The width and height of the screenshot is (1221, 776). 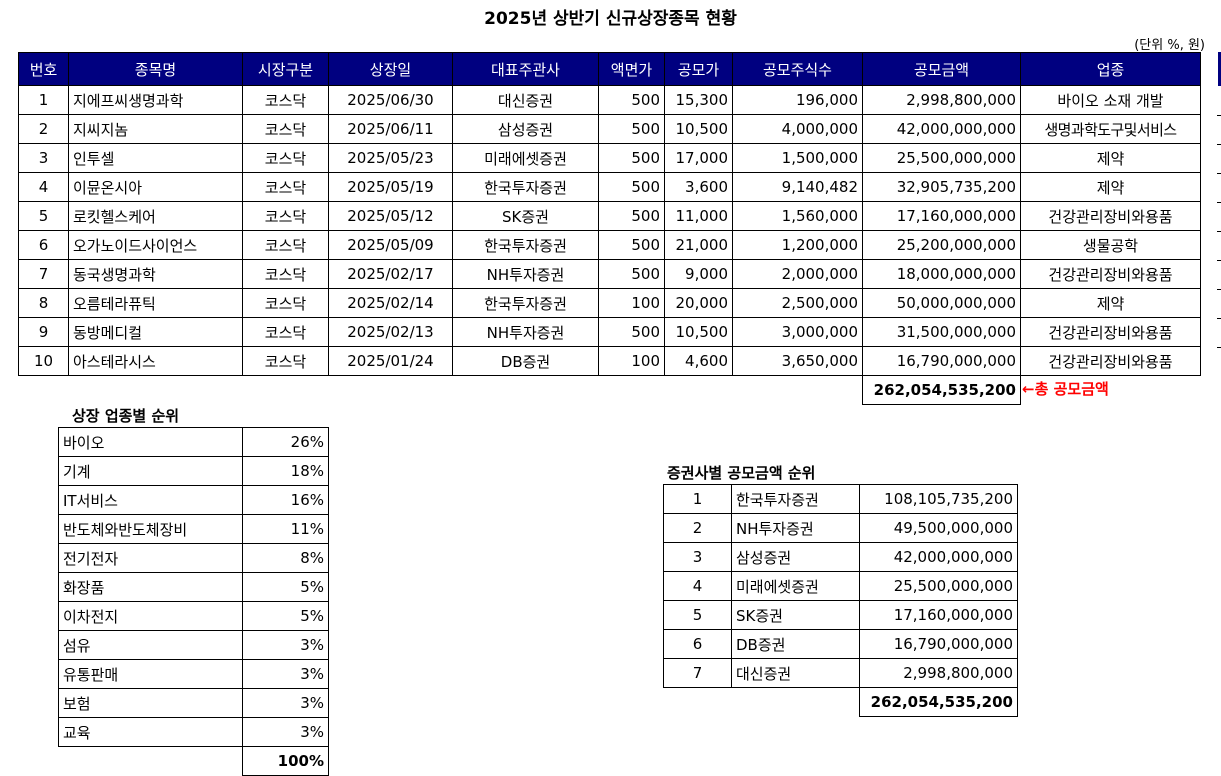 I want to click on cell-price: 10,500, so click(x=698, y=332).